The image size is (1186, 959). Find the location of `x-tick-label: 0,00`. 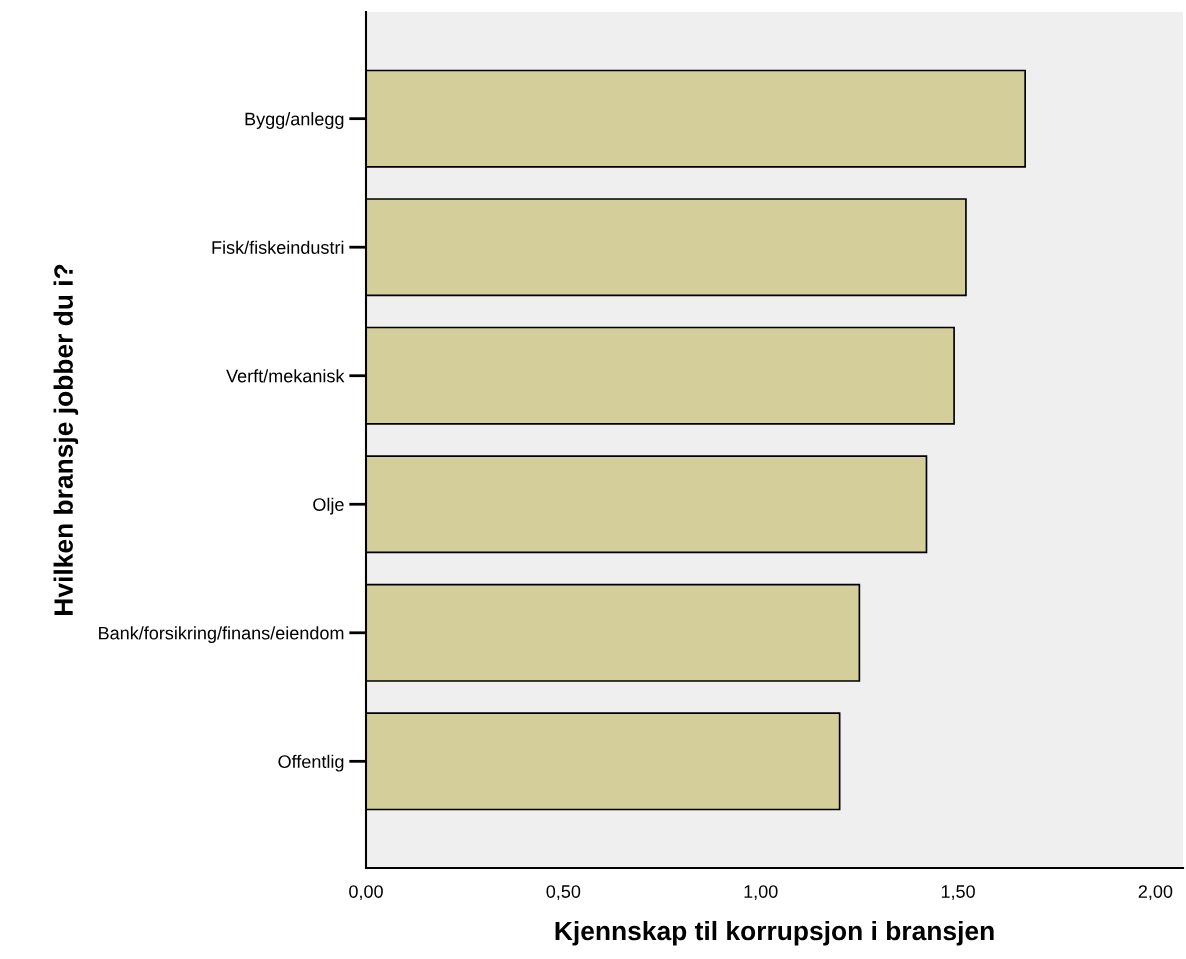

x-tick-label: 0,00 is located at coordinates (366, 893).